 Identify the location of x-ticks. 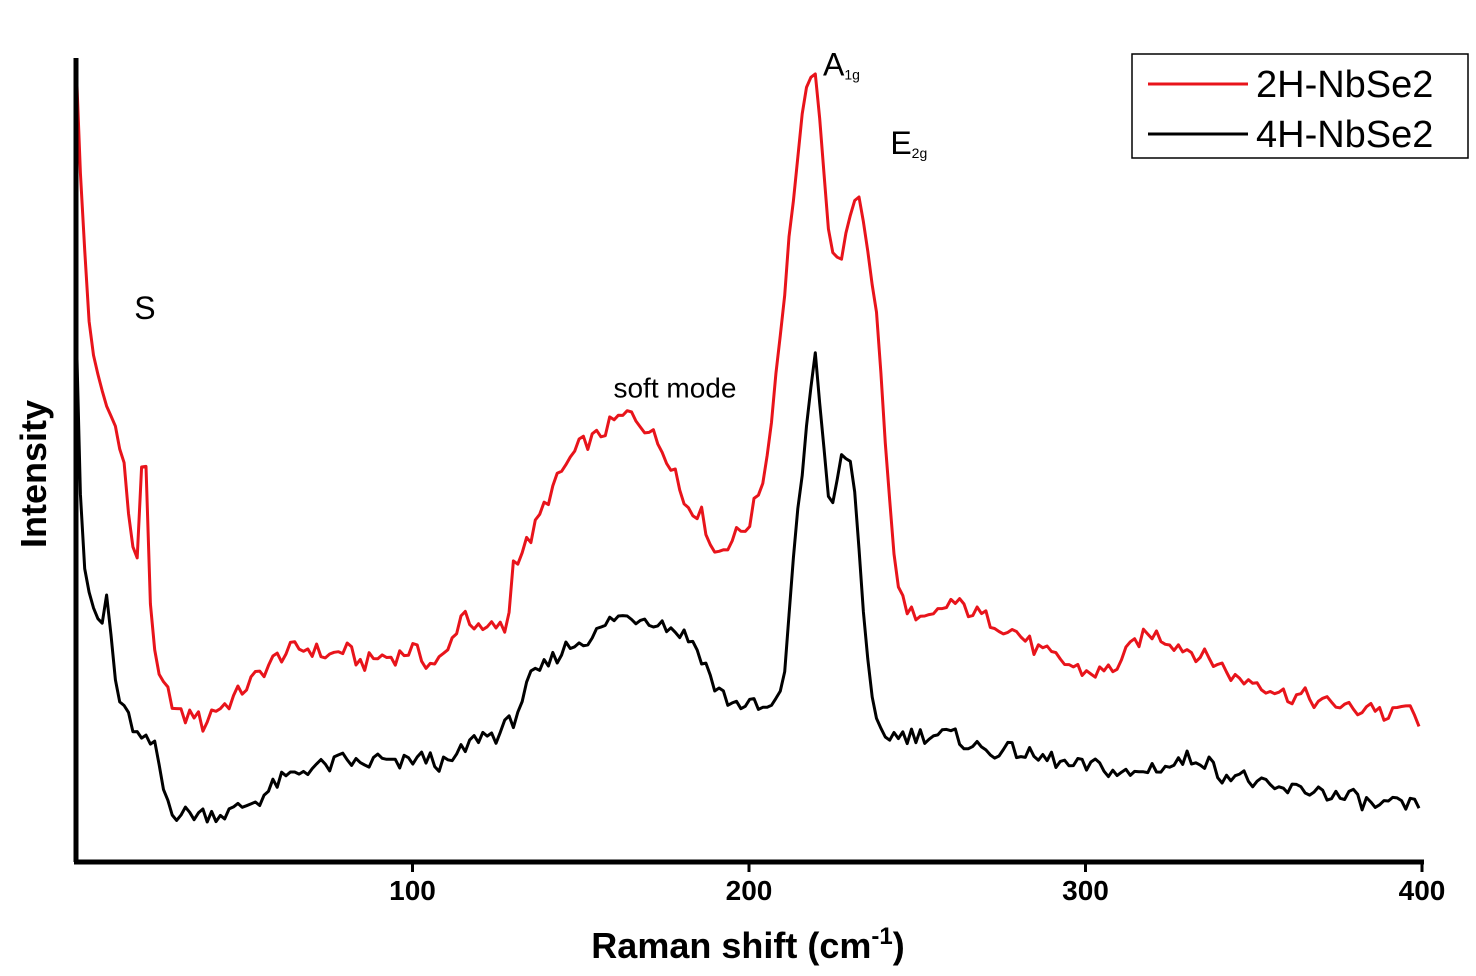
(917, 867).